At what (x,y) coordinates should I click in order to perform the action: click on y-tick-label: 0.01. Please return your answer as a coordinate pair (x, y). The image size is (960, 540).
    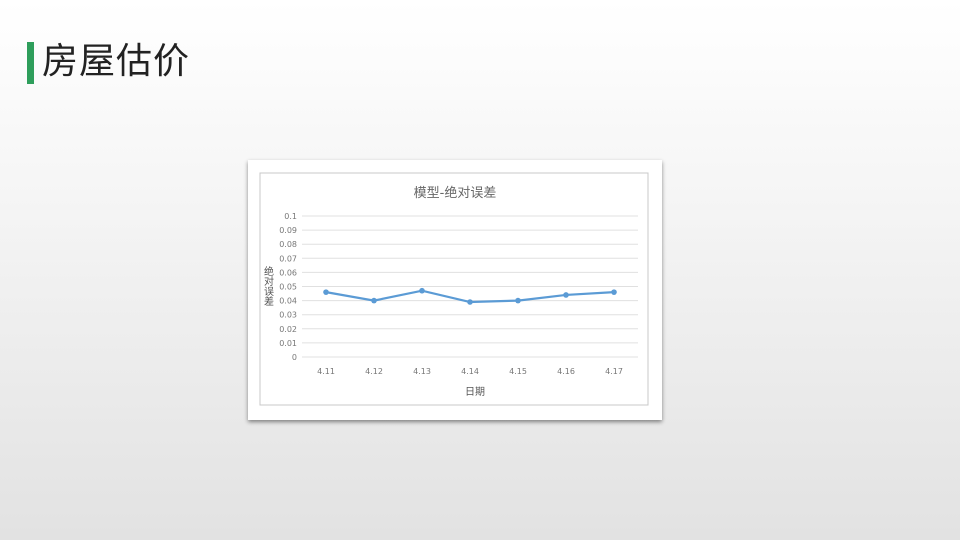
    Looking at the image, I should click on (288, 343).